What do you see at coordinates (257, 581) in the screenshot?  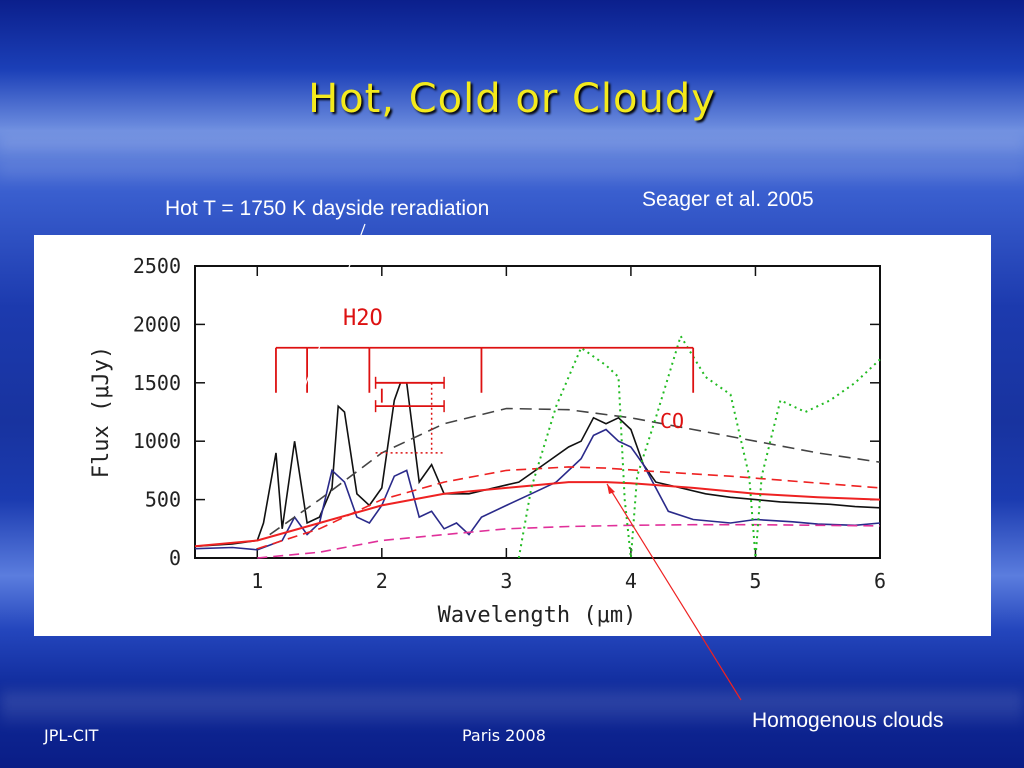 I see `x-tick-label: 1` at bounding box center [257, 581].